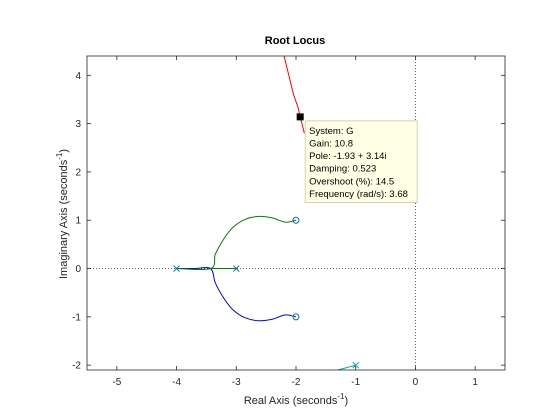  Describe the element at coordinates (64, 219) in the screenshot. I see `y-axis-label-text: Imaginary Axis (seconds` at that location.